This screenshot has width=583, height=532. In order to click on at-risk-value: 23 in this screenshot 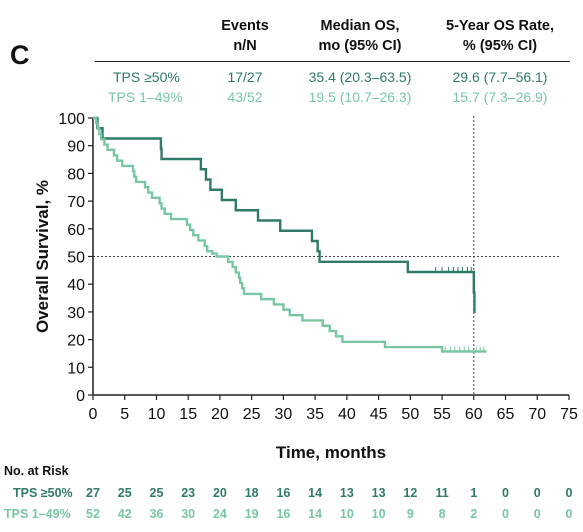, I will do `click(188, 493)`.